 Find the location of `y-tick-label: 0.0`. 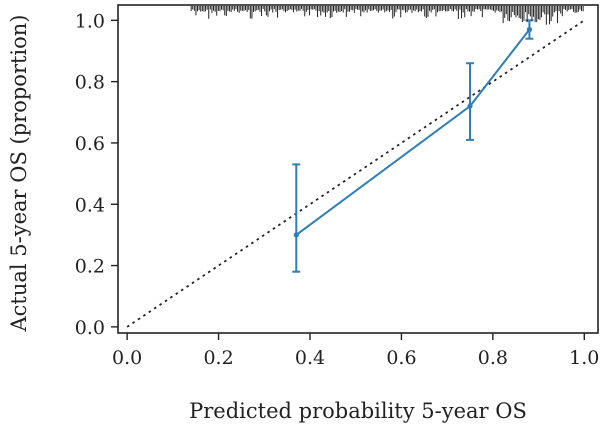

y-tick-label: 0.0 is located at coordinates (90, 328).